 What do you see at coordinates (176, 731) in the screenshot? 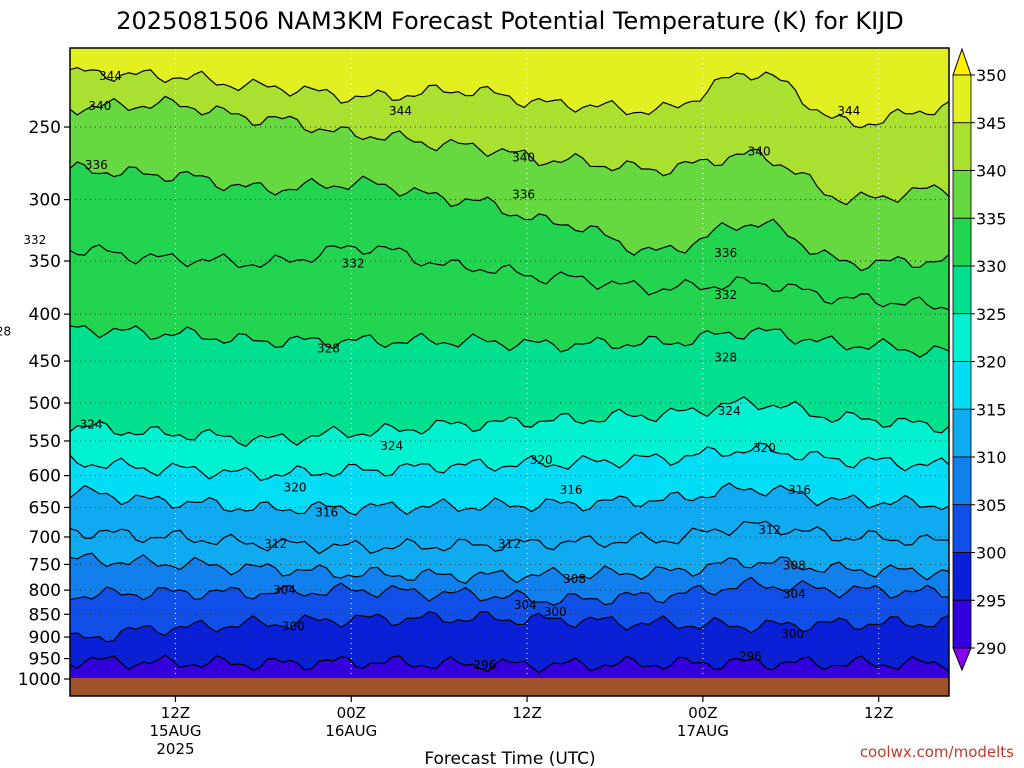
I see `x-tick-date-0: 15AUG` at bounding box center [176, 731].